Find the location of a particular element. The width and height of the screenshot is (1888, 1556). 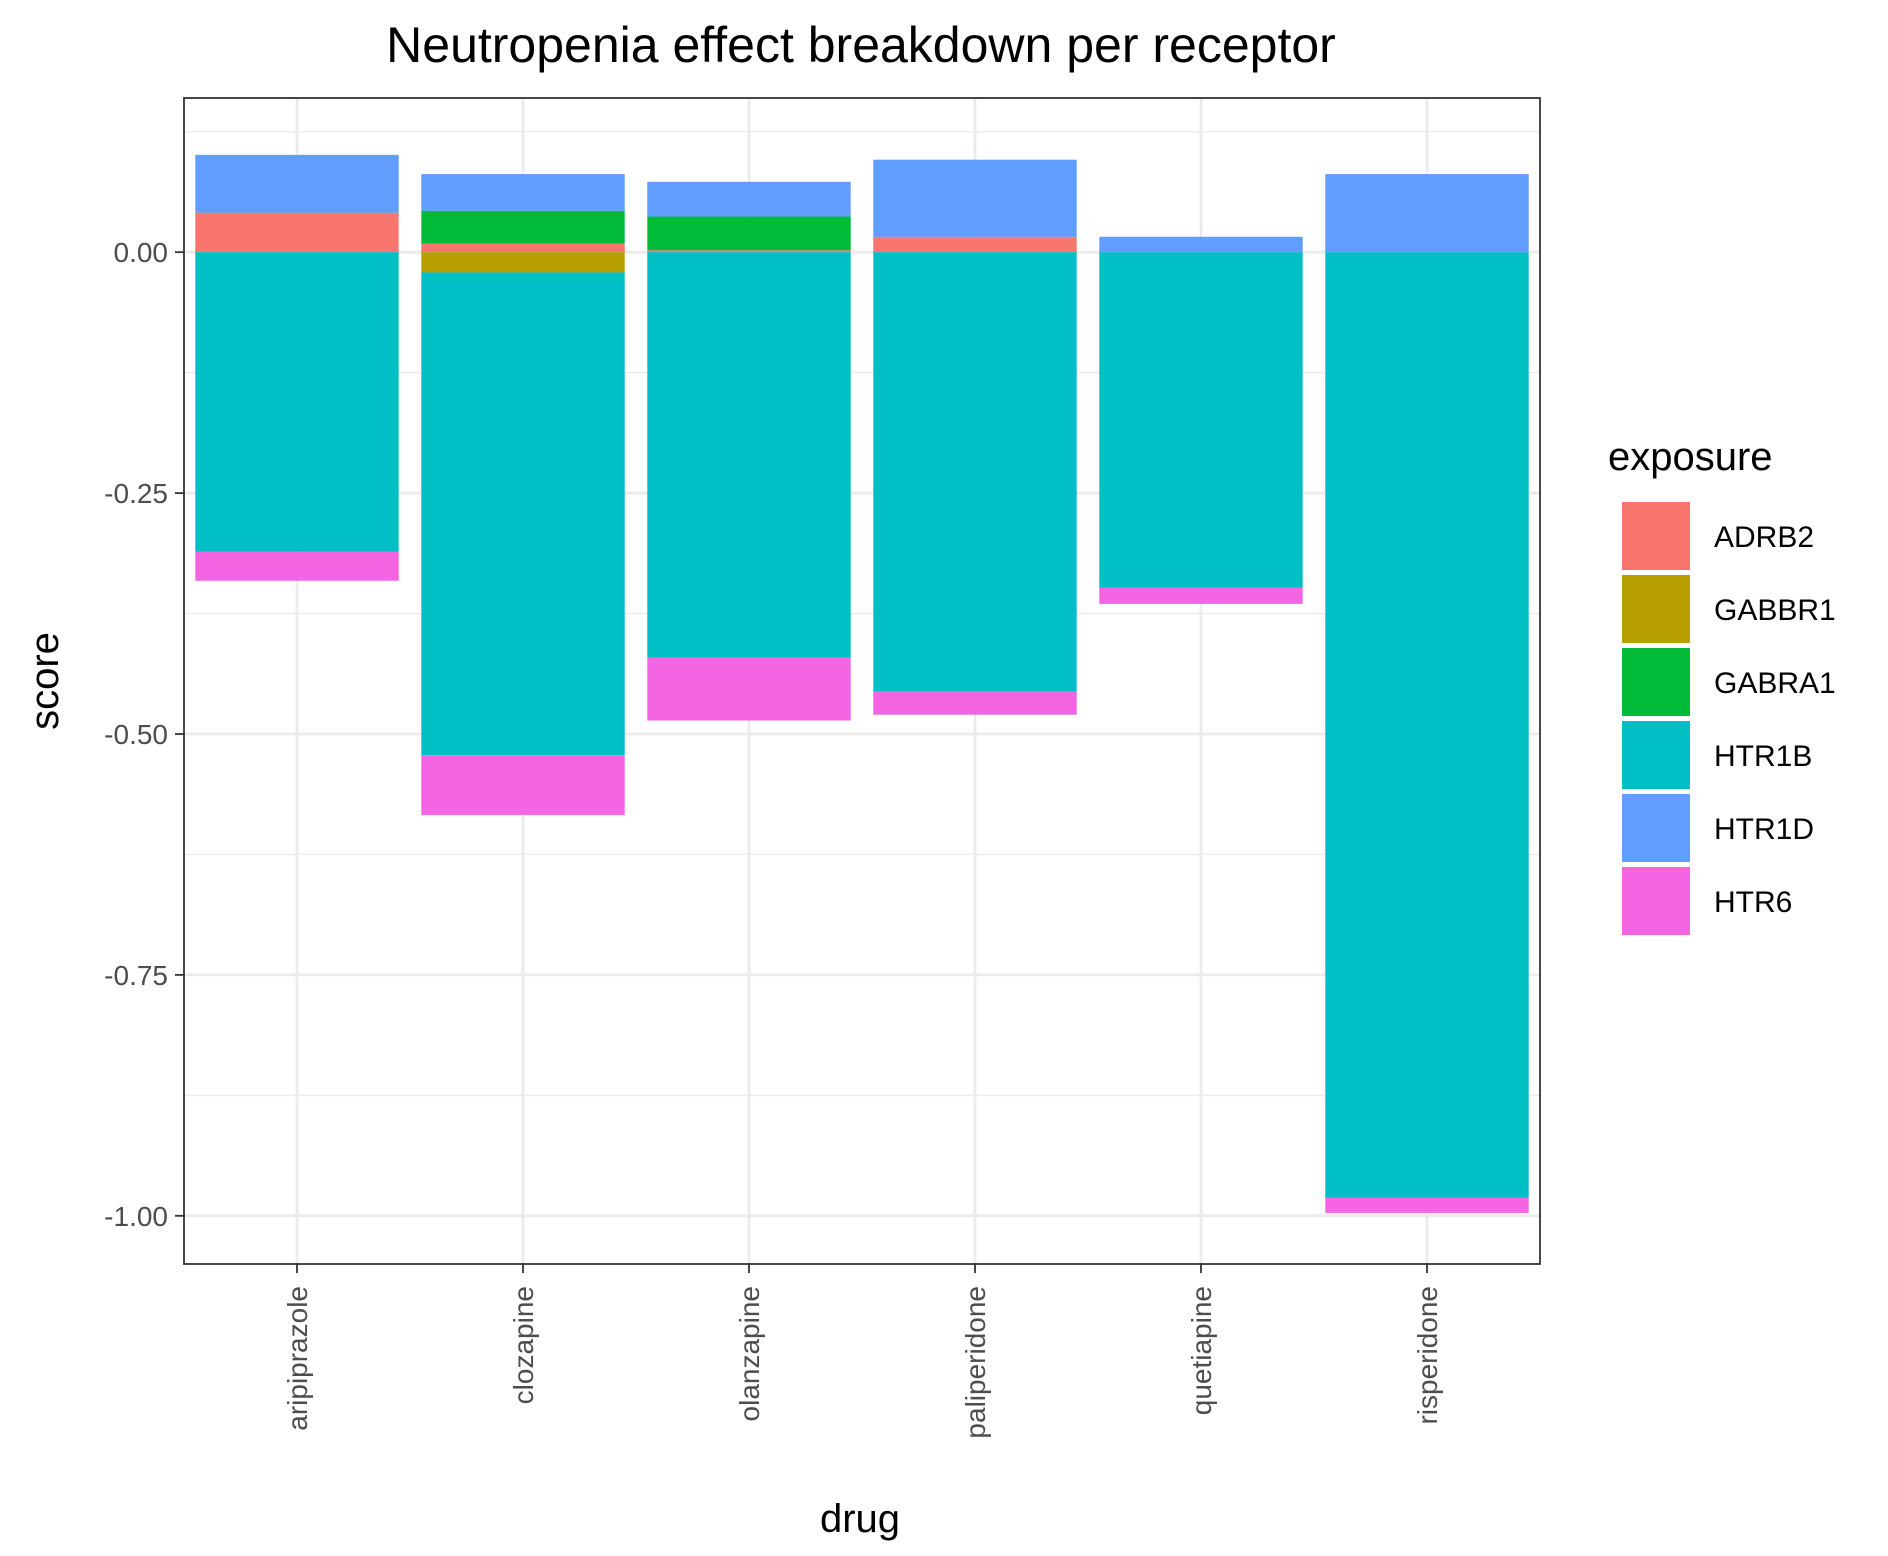

bar-paliperidone-adrb2 is located at coordinates (975, 244).